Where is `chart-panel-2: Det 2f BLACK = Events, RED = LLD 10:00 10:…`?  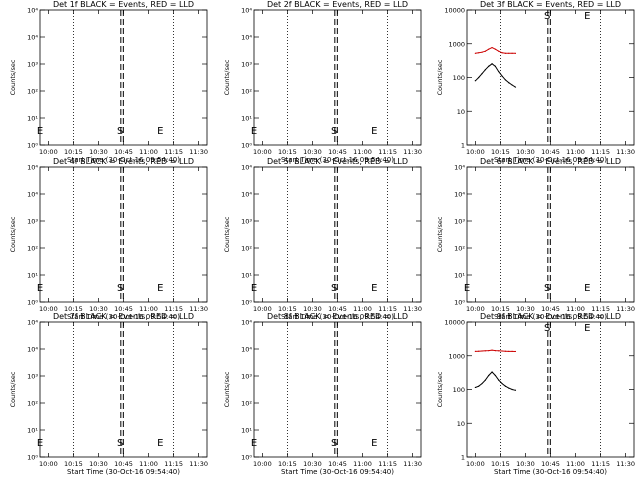
chart-panel-2: Det 2f BLACK = Events, RED = LLD 10:00 10:… is located at coordinates (322, 82).